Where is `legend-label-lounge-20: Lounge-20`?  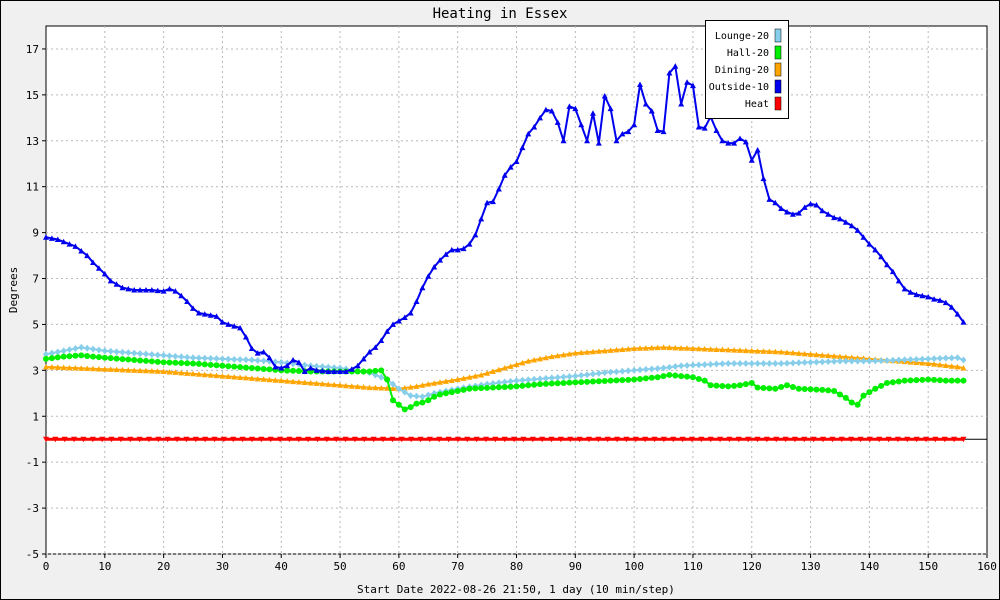
legend-label-lounge-20: Lounge-20 is located at coordinates (742, 36).